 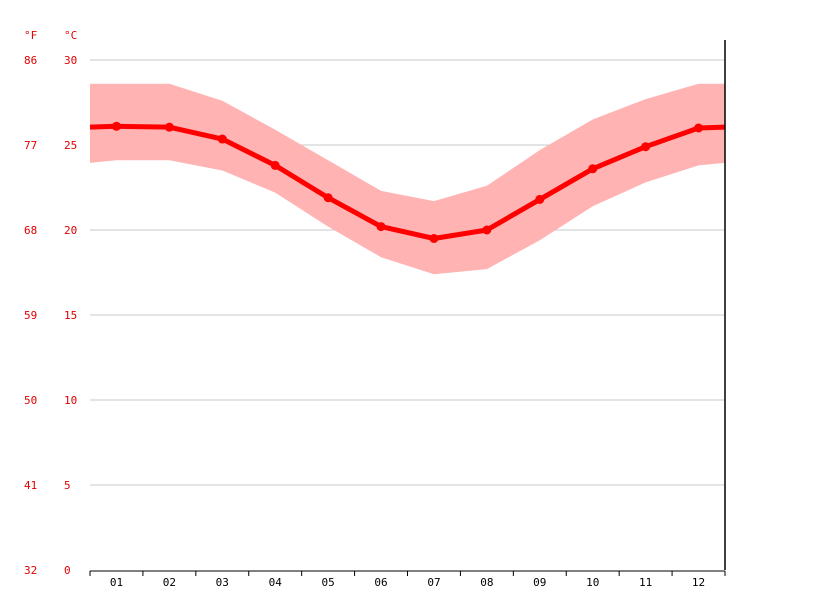 I want to click on x-tick-label: 06, so click(x=380, y=582).